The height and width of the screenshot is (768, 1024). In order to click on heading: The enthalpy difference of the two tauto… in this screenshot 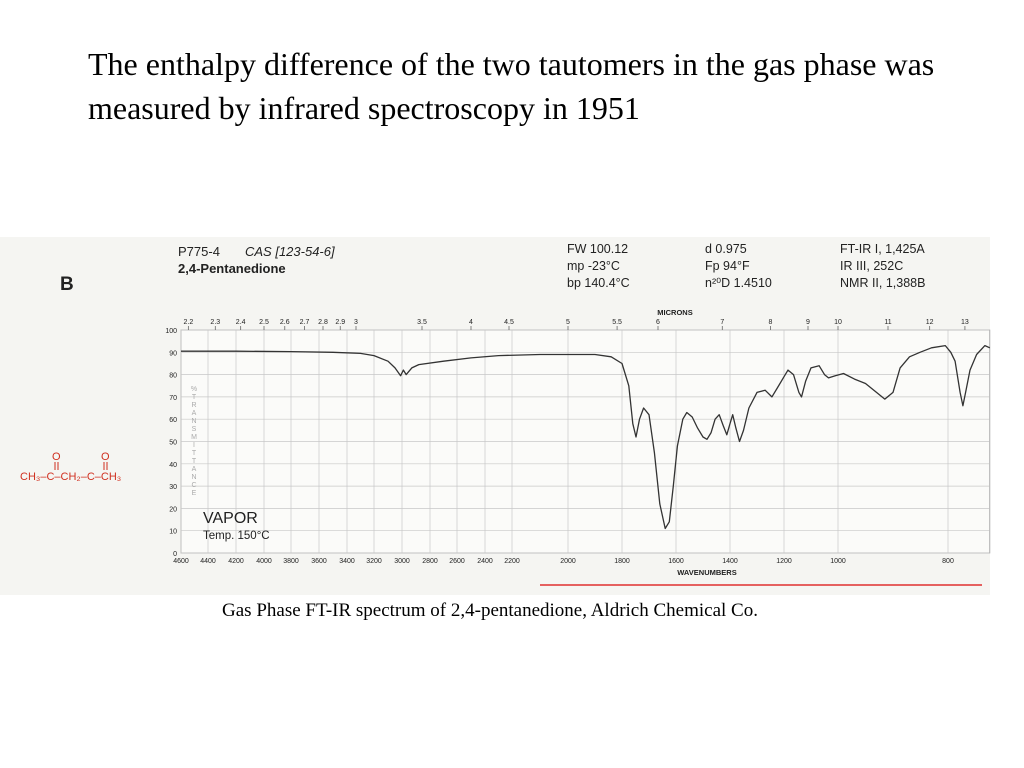, I will do `click(511, 86)`.